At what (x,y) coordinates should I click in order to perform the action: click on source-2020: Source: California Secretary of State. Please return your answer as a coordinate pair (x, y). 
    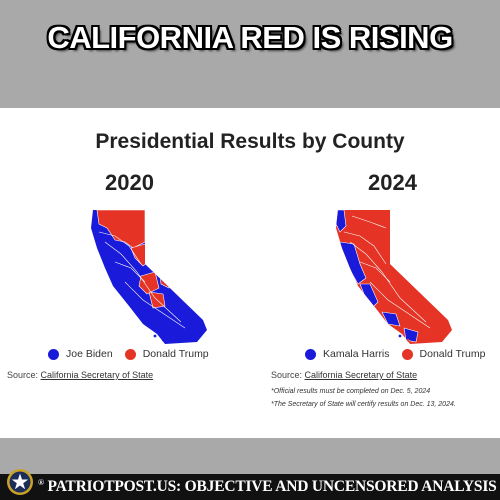
    Looking at the image, I should click on (80, 375).